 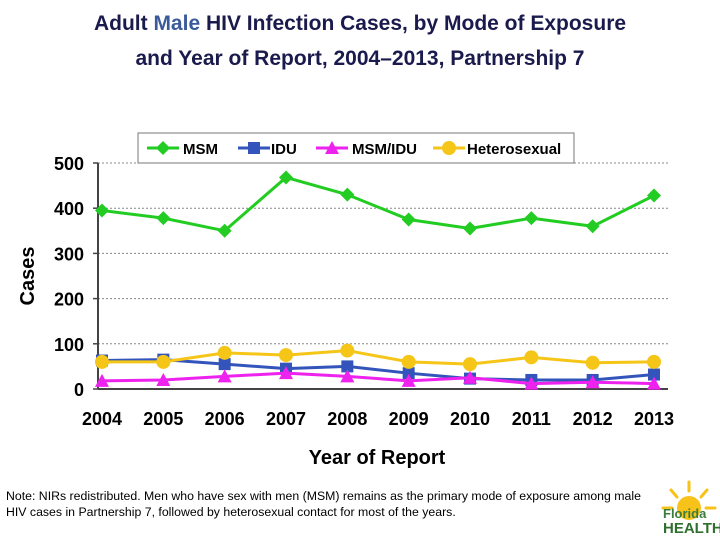 I want to click on series-line-heterosexual, so click(x=378, y=357).